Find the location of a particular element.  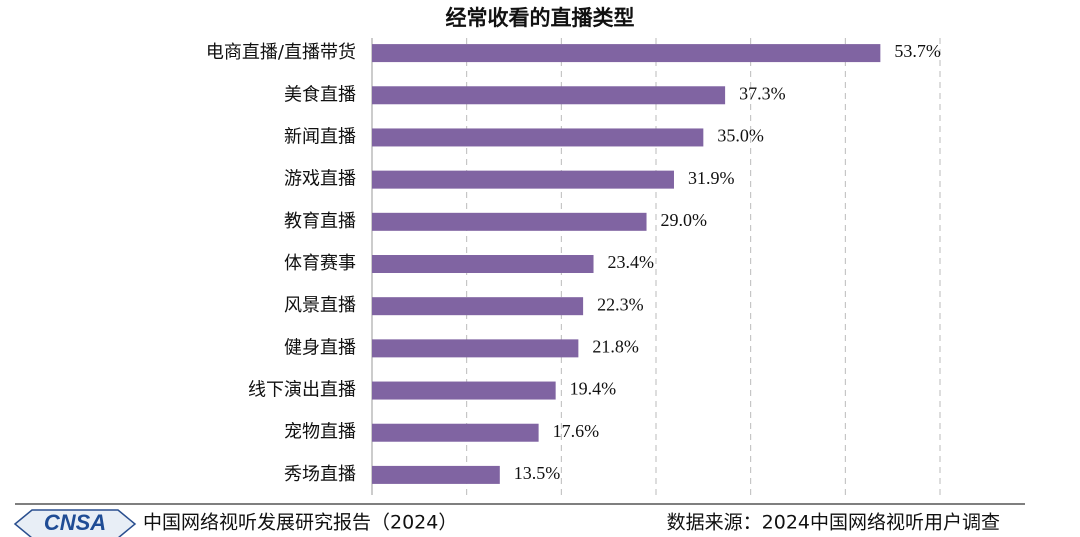

value-label: 53.7% is located at coordinates (917, 51).